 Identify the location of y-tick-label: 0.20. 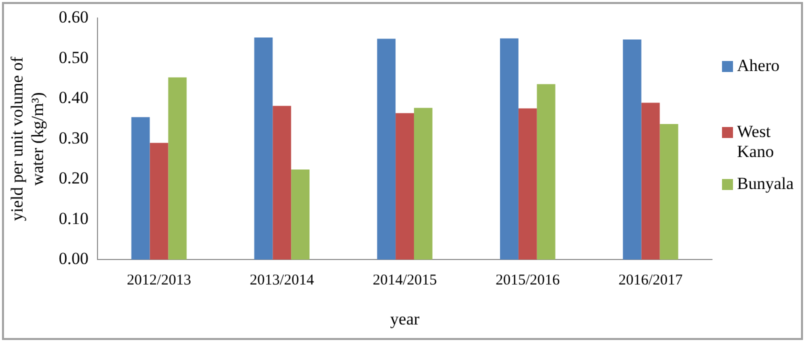
(73, 178).